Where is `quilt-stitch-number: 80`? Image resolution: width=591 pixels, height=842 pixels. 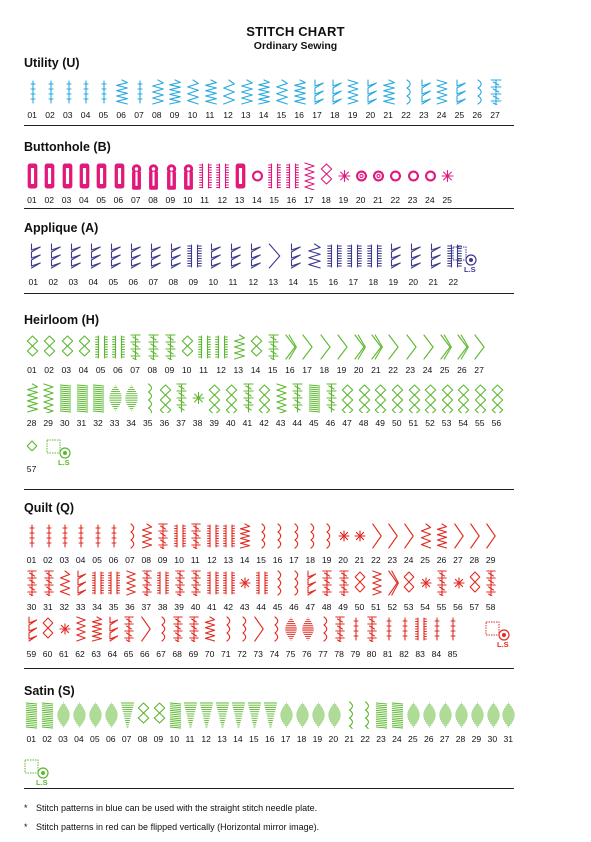
quilt-stitch-number: 80 is located at coordinates (371, 654).